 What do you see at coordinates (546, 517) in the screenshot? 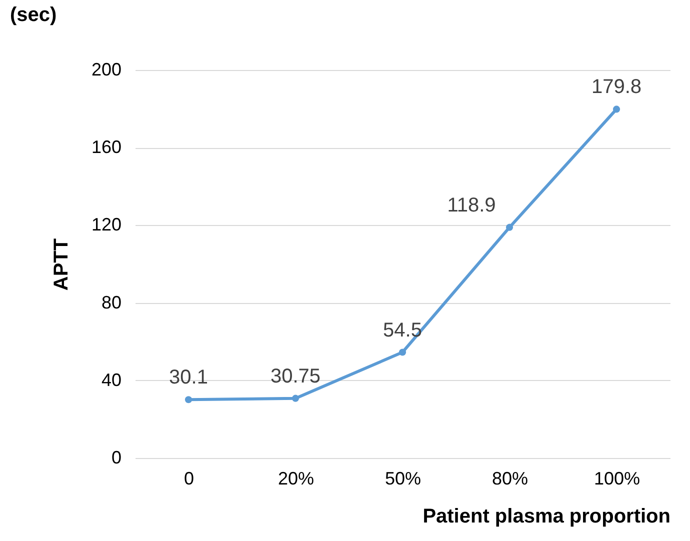
I see `x-axis-title: Patient plasma proportion` at bounding box center [546, 517].